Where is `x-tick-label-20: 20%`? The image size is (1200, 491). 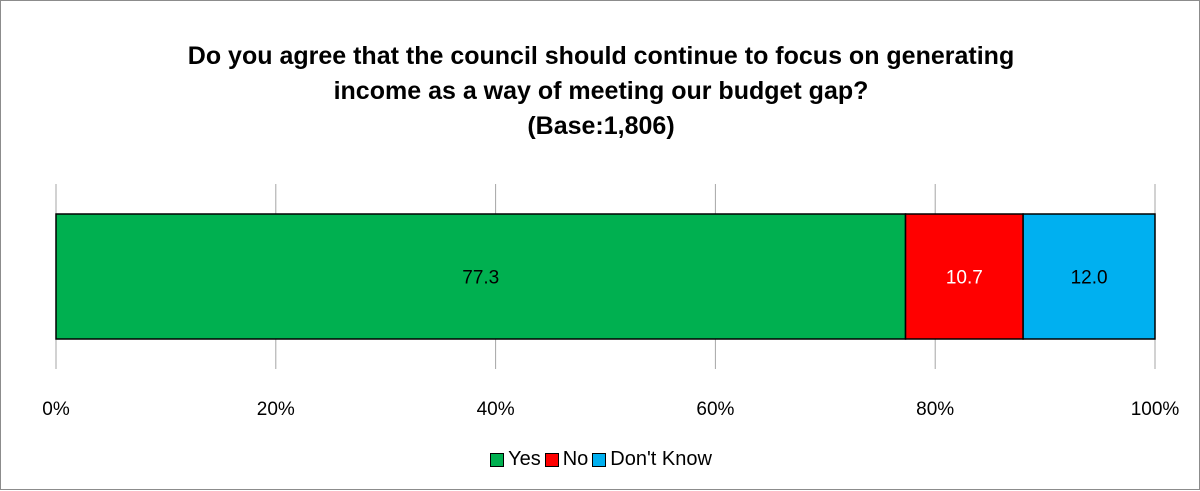
x-tick-label-20: 20% is located at coordinates (276, 409).